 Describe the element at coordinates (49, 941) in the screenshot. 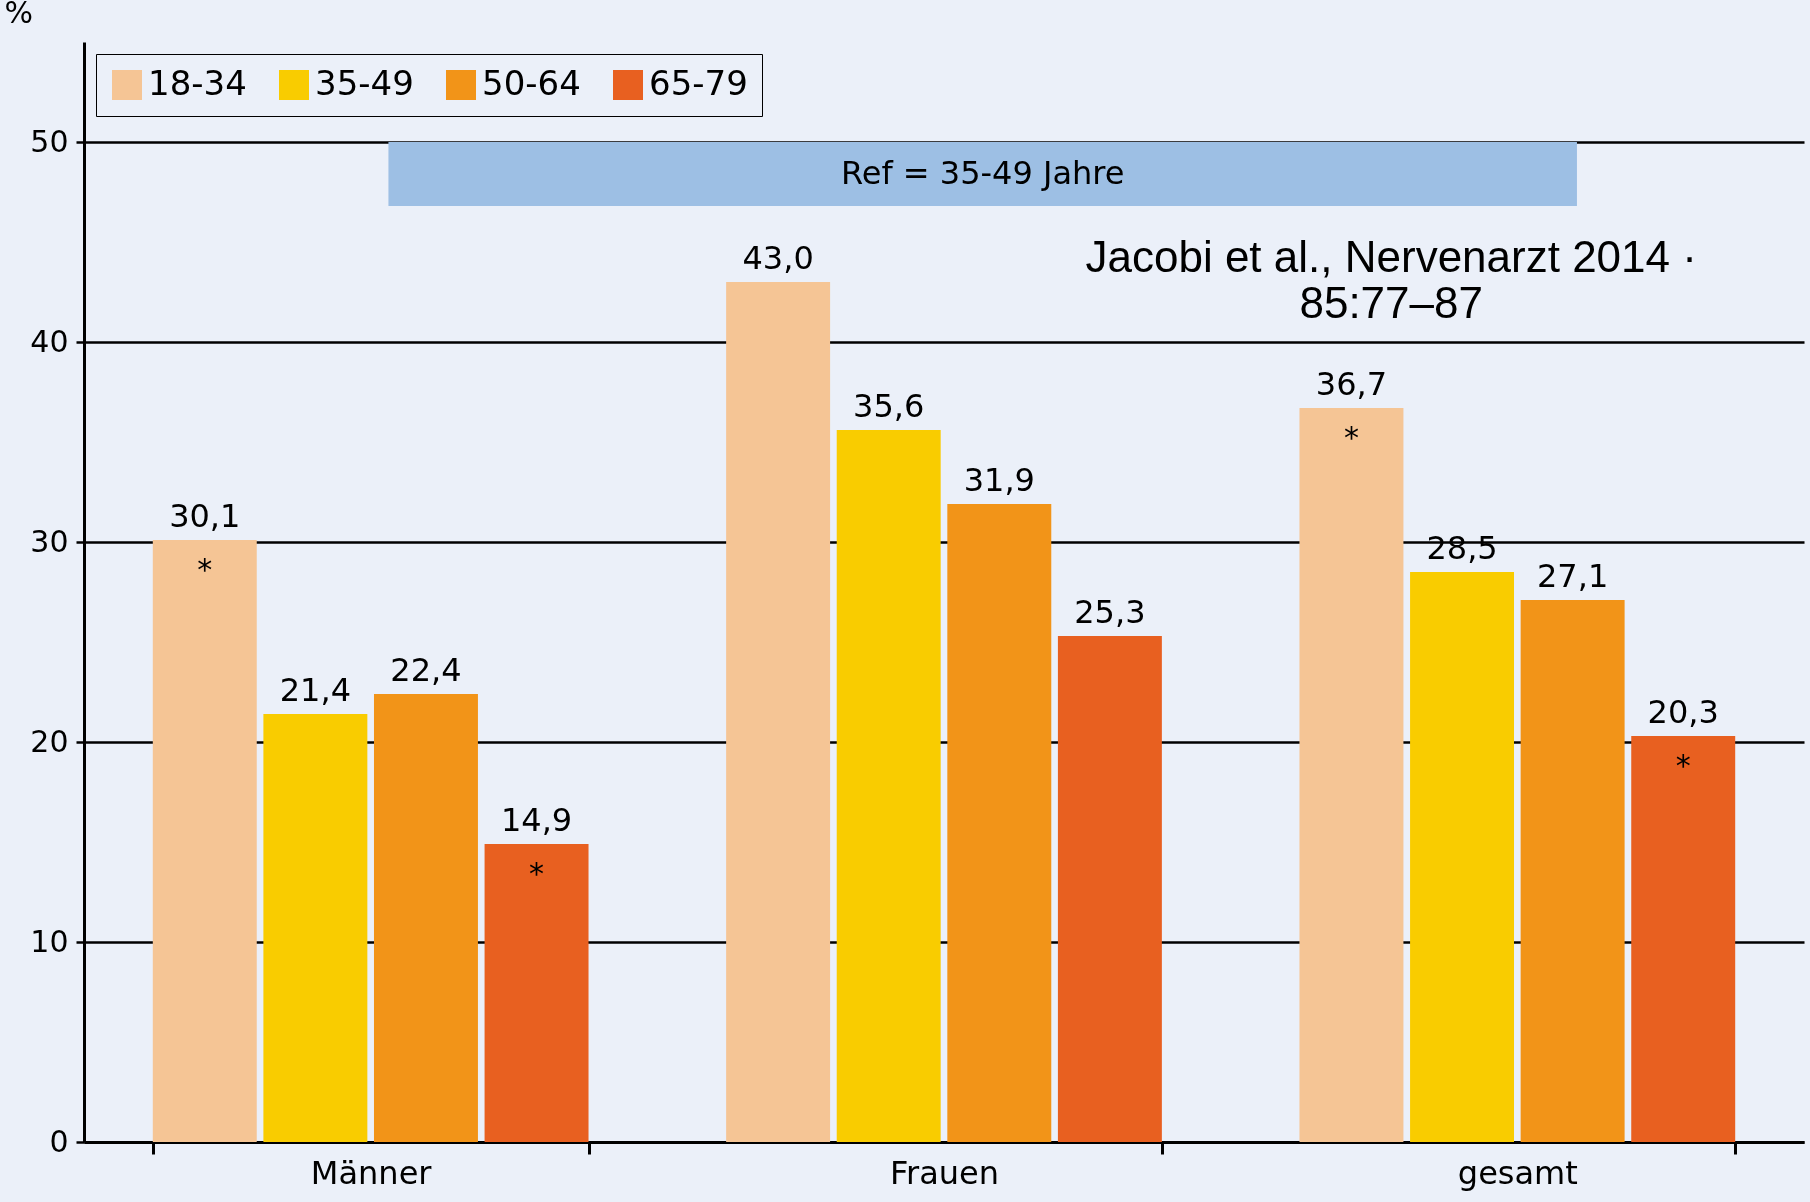

I see `y-tick-label: 10` at that location.